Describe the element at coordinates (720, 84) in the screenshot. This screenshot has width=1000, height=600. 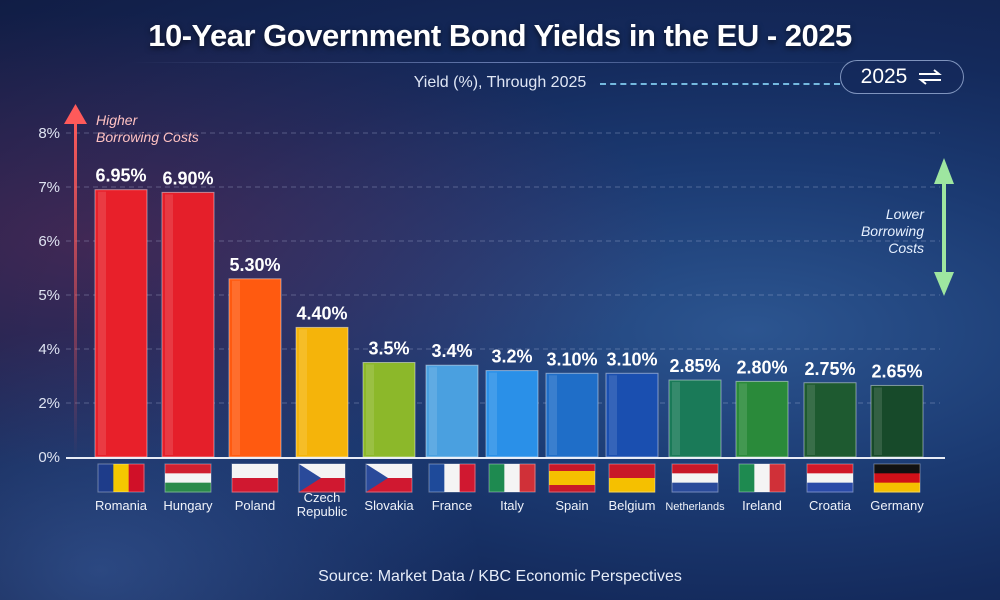
I see `timeline-line` at that location.